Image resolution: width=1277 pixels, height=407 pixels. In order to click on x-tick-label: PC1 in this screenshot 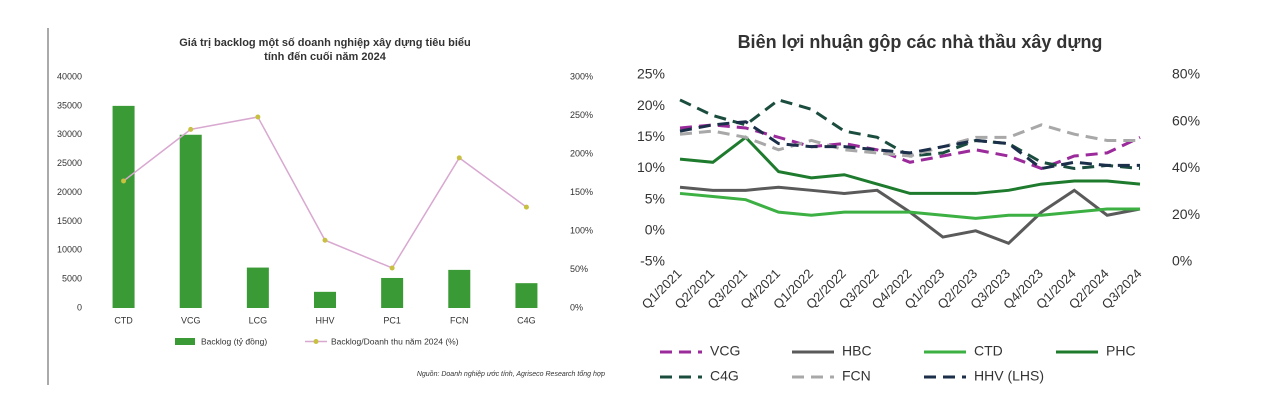, I will do `click(392, 320)`.